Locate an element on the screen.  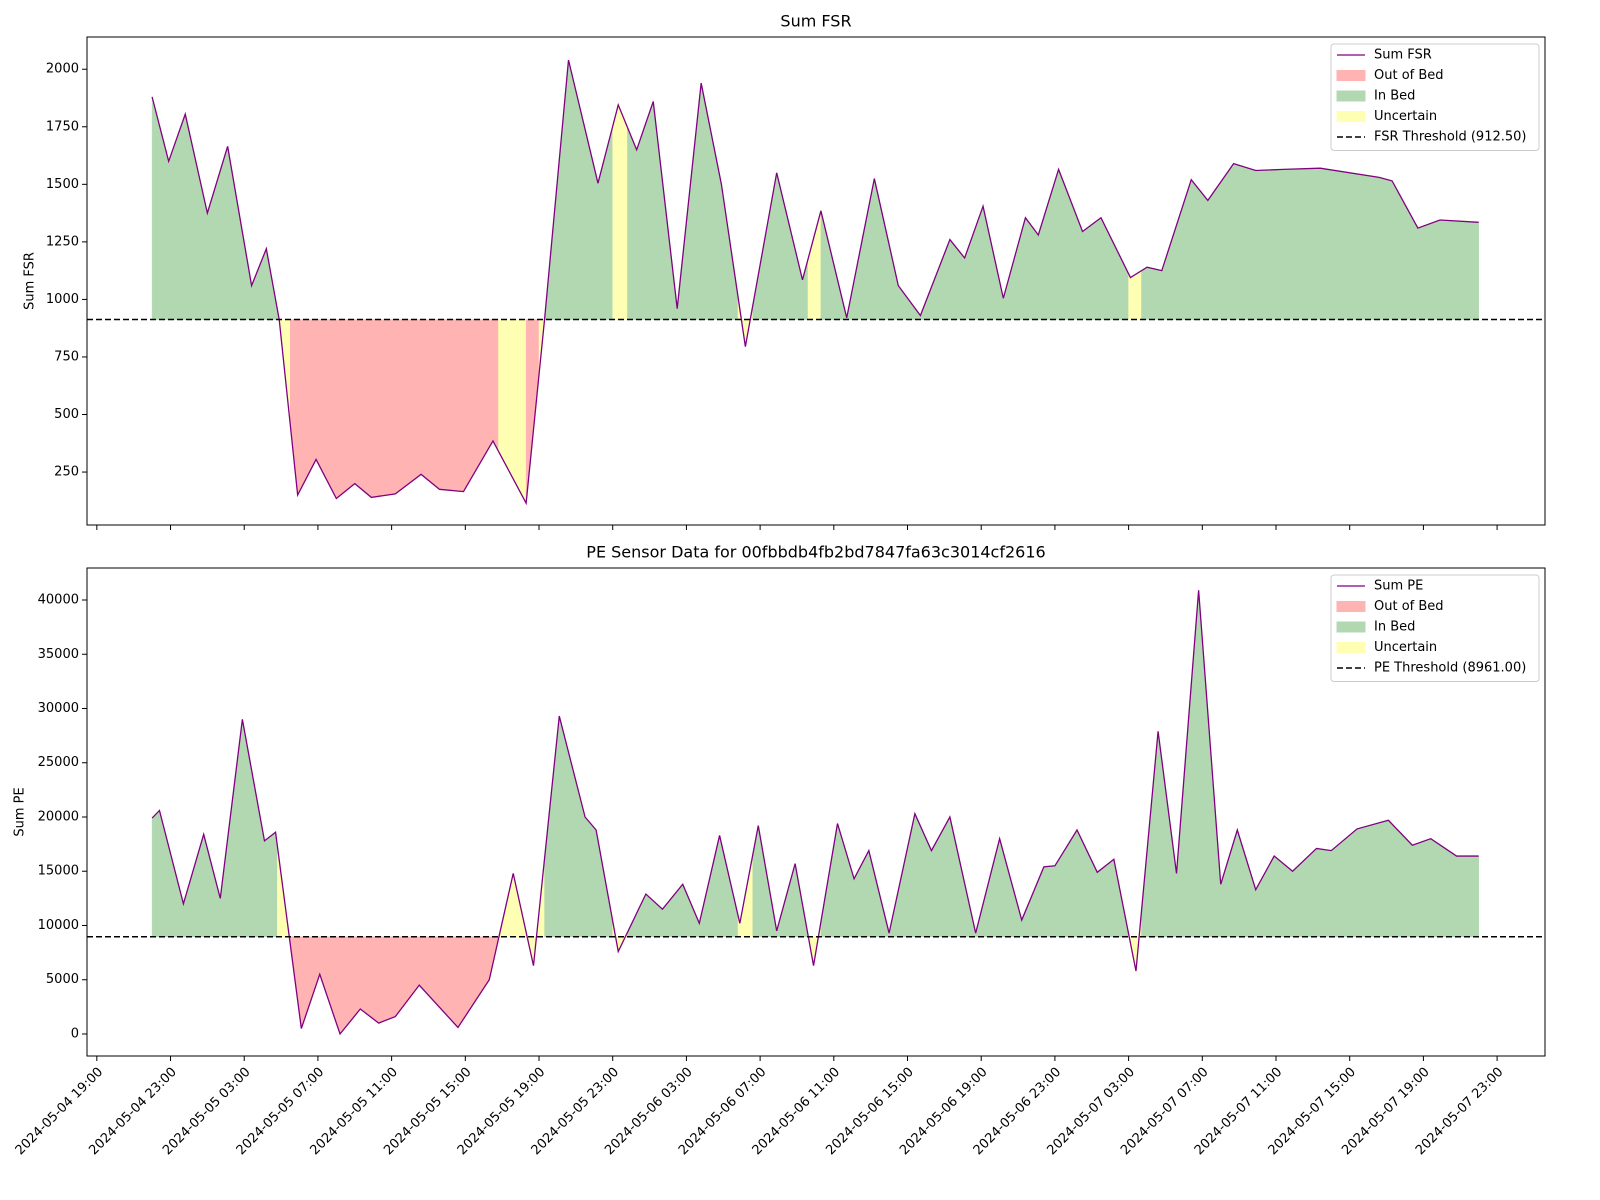
y-tick-label: 25000 is located at coordinates (58, 762).